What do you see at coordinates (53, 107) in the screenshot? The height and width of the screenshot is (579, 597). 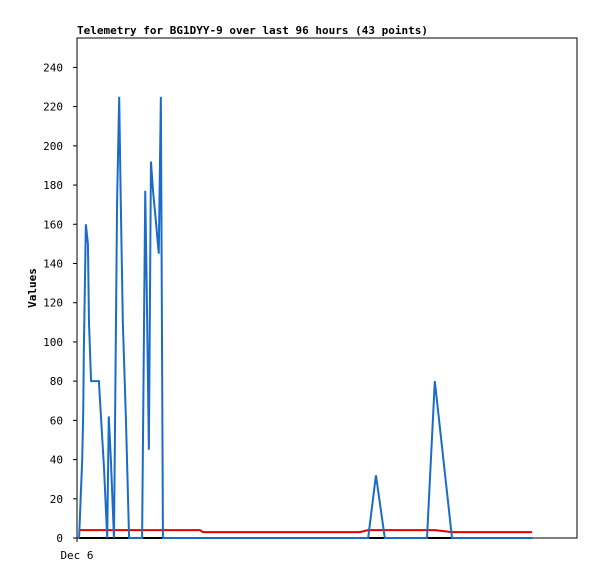 I see `y-tick-label: 220` at bounding box center [53, 107].